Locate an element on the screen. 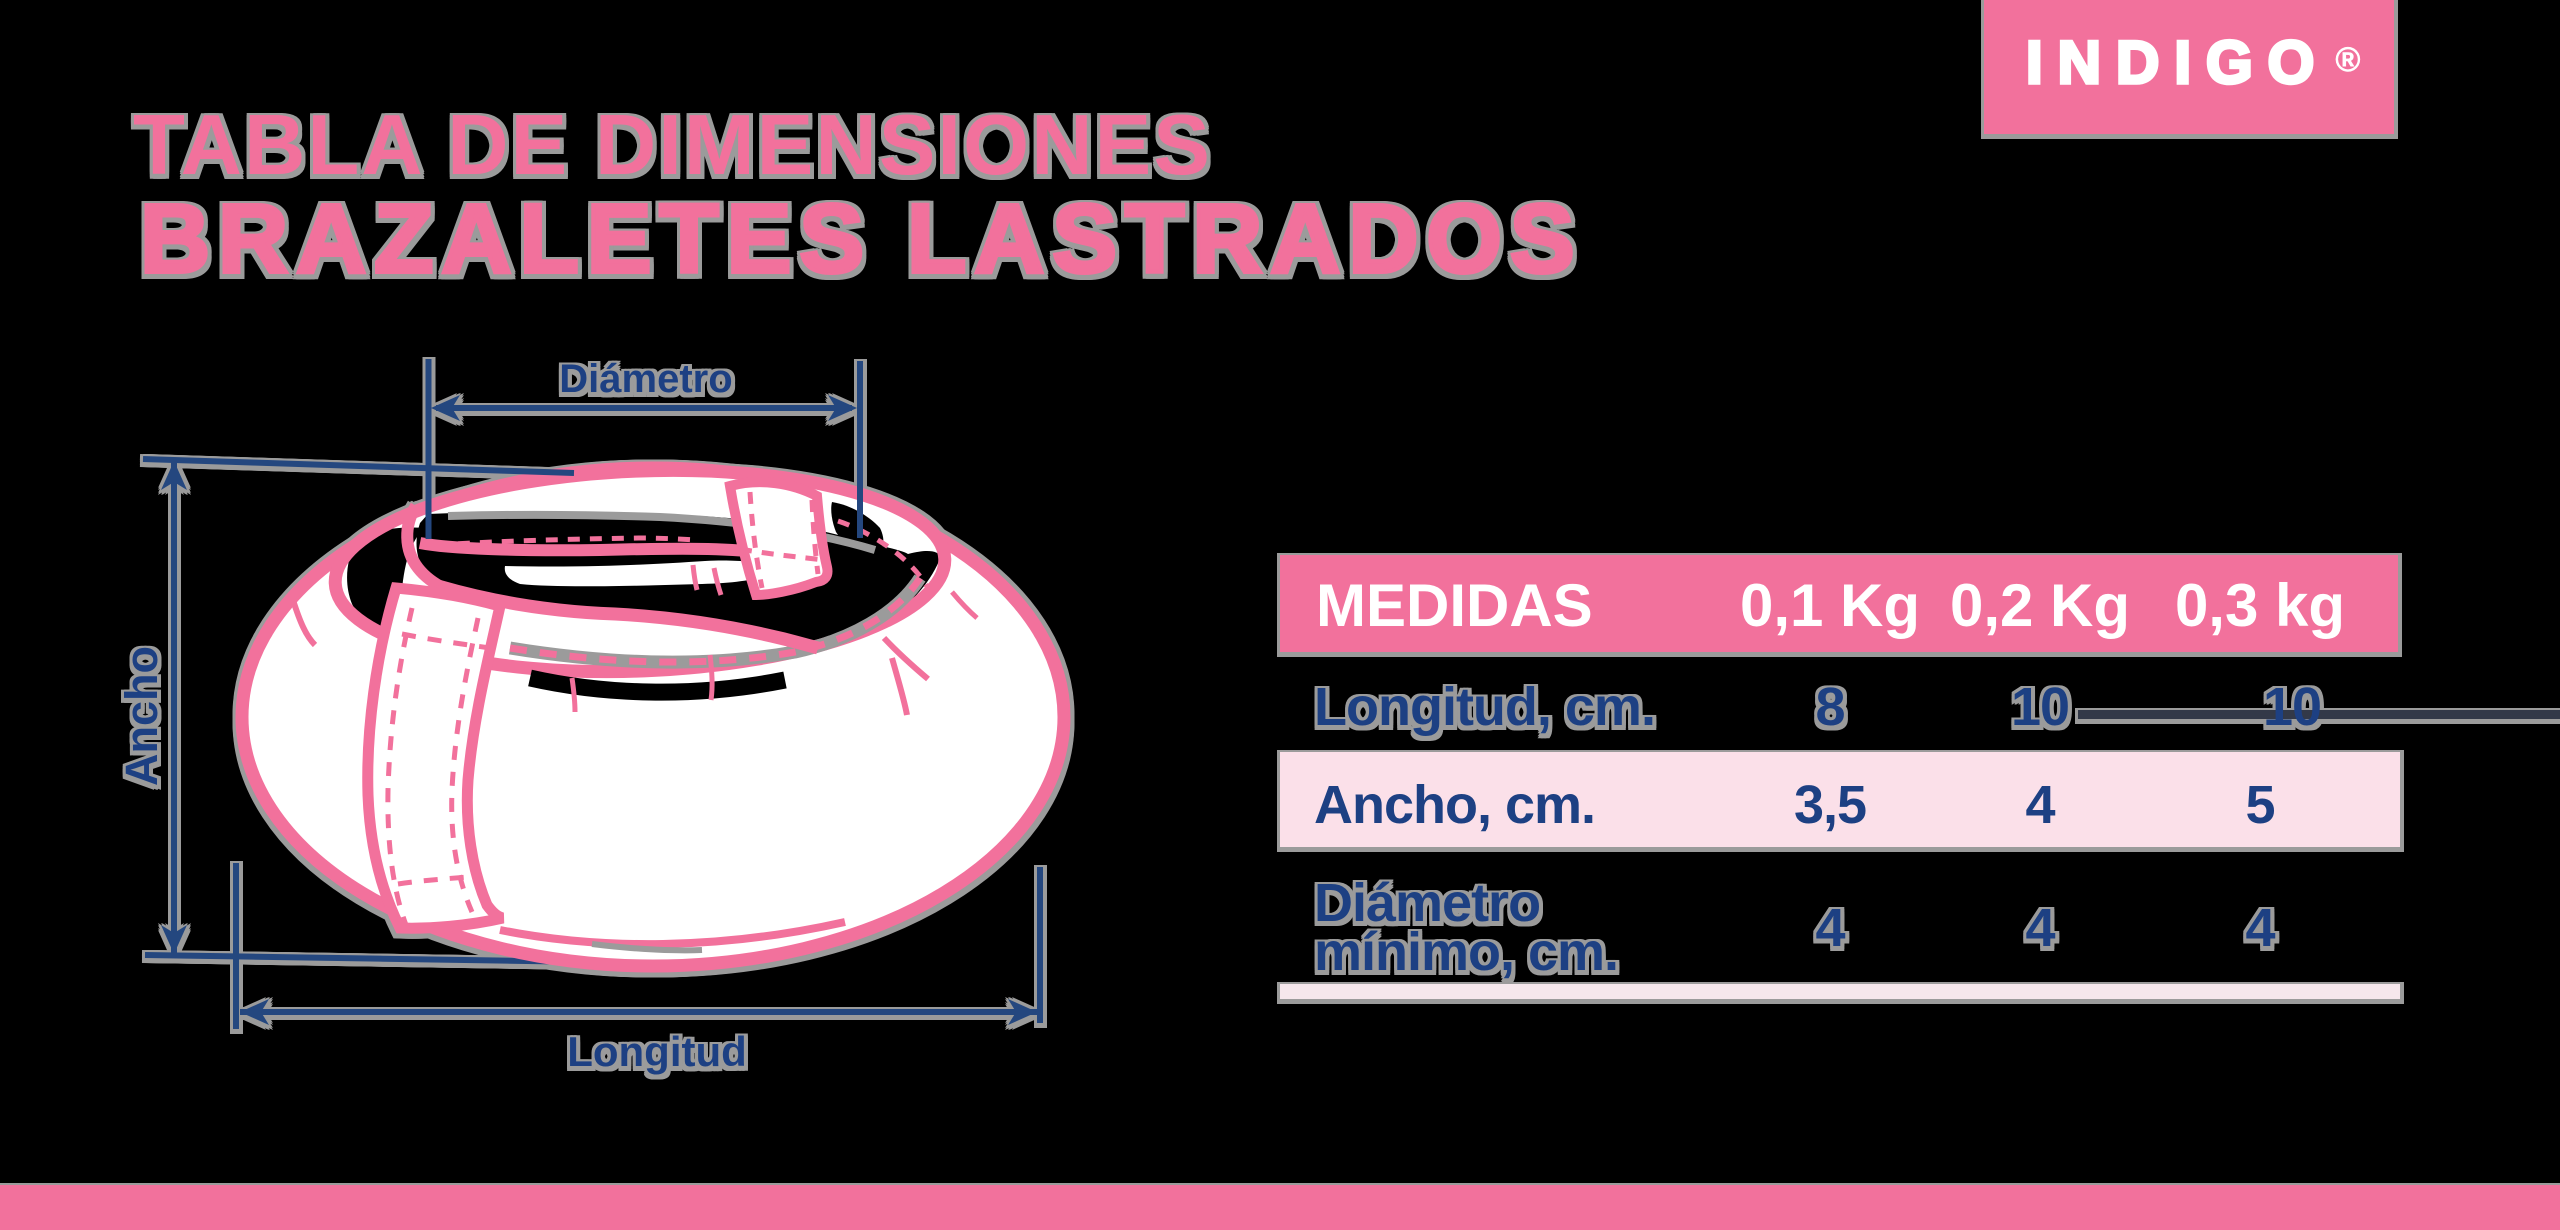 The width and height of the screenshot is (2560, 1230). svg-text: Diámetro is located at coordinates (645, 379).